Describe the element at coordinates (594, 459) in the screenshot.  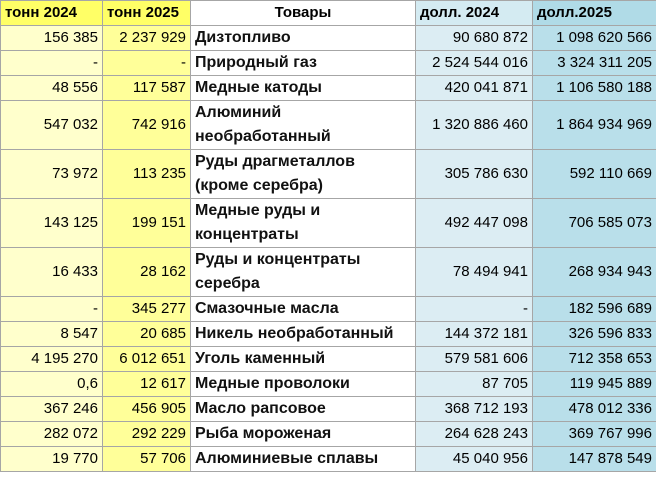
I see `value-cell: 147 878 549` at that location.